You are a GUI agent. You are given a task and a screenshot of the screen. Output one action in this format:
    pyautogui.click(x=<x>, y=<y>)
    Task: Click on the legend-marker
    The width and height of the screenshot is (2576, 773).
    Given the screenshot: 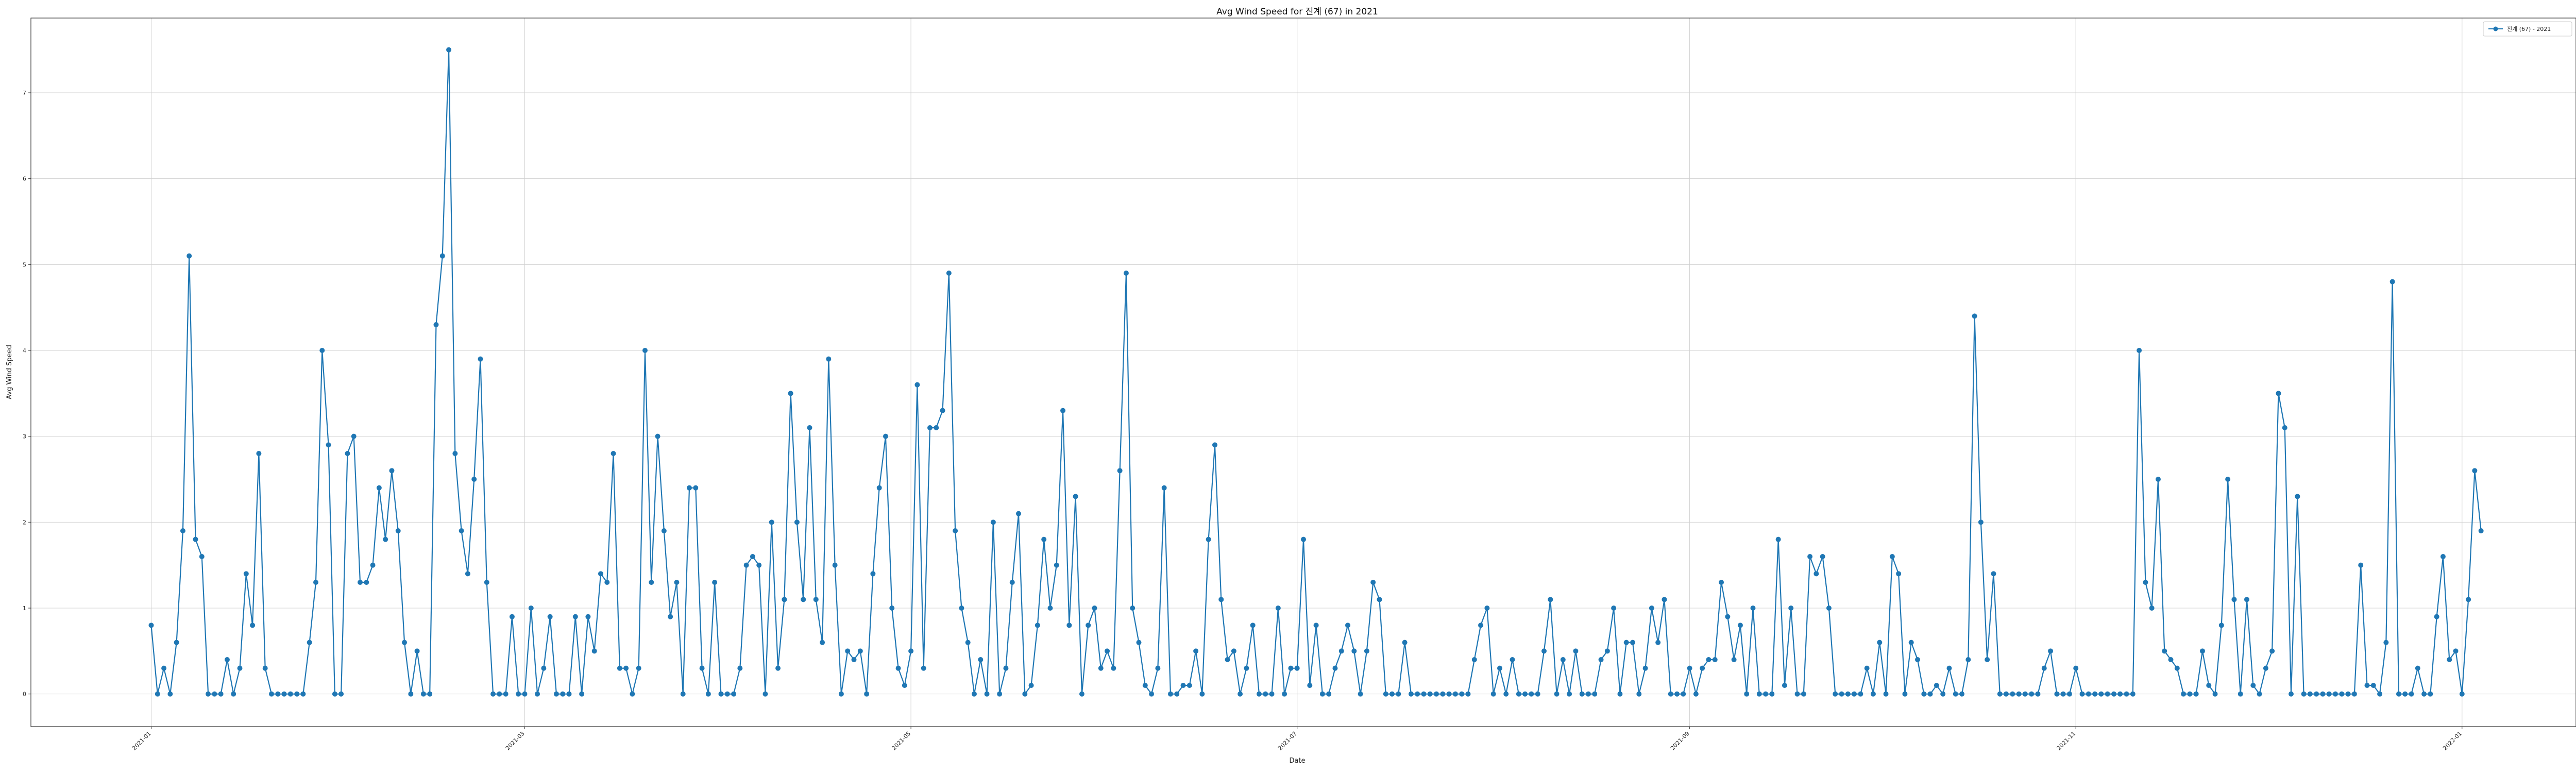 What is the action you would take?
    pyautogui.click(x=2495, y=28)
    